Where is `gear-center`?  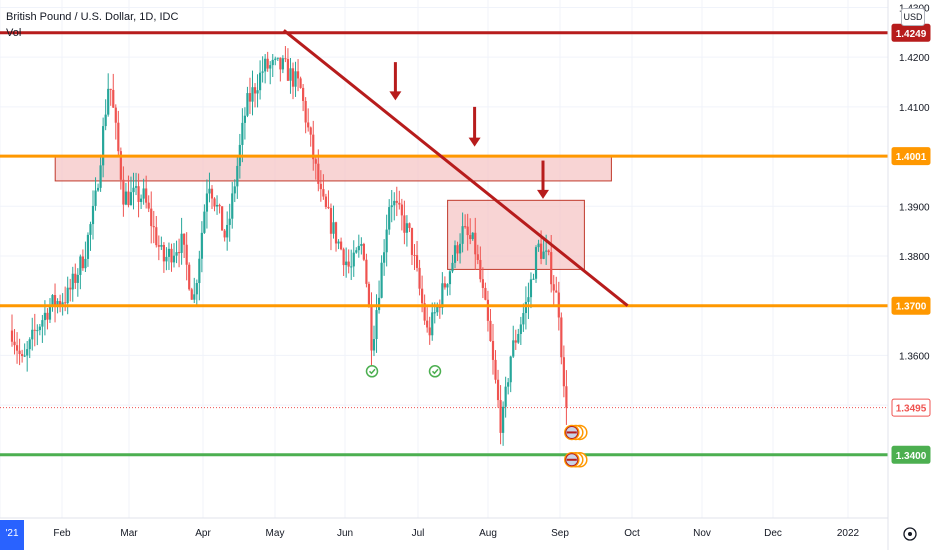
gear-center is located at coordinates (910, 534).